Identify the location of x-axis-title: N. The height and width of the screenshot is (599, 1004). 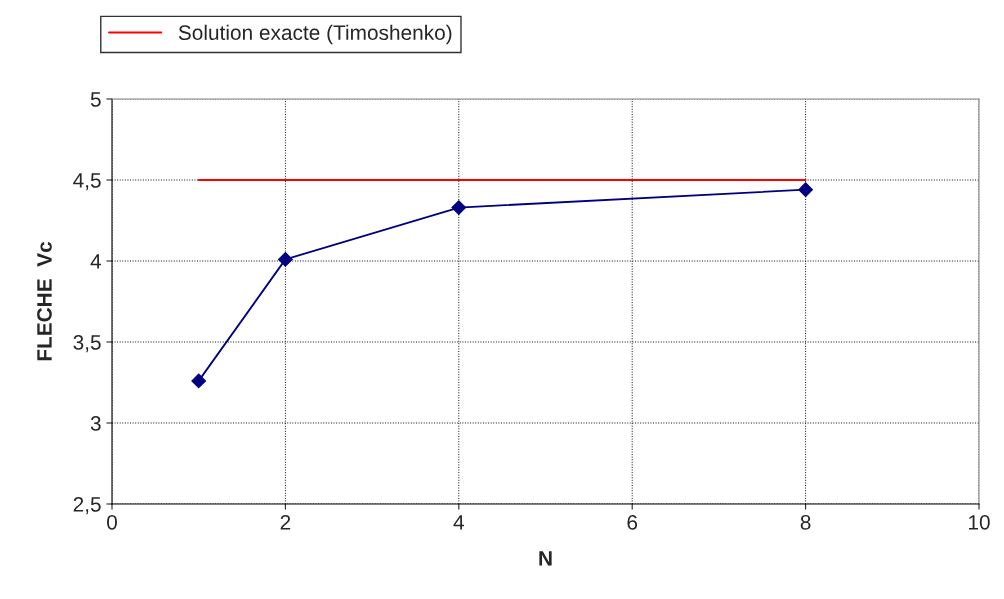
(545, 558).